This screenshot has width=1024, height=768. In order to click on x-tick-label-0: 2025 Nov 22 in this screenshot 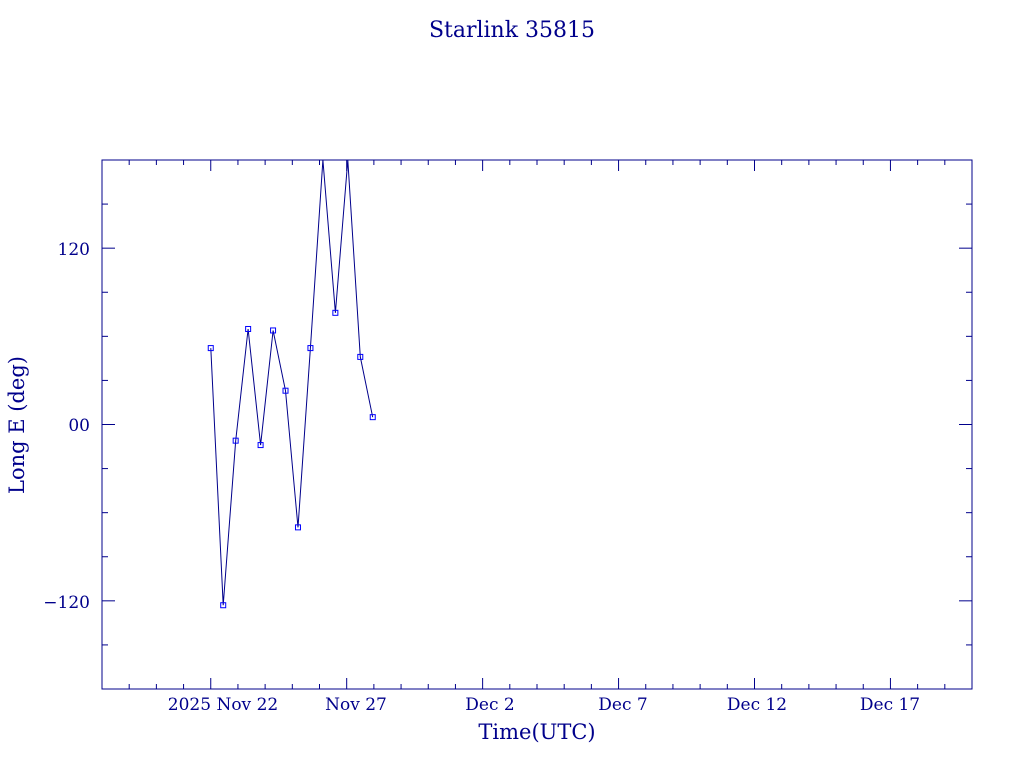, I will do `click(223, 705)`.